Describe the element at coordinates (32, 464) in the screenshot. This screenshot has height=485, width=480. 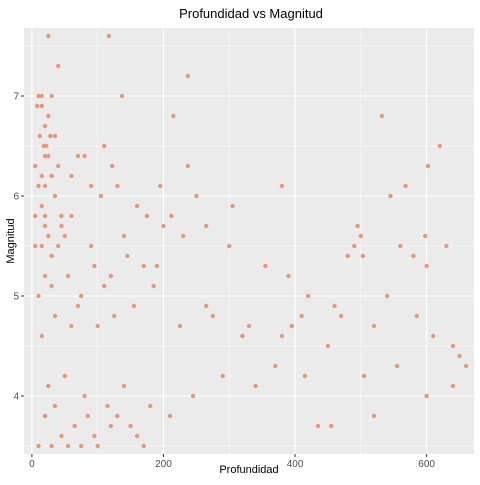
I see `x-tick-label: 0` at that location.